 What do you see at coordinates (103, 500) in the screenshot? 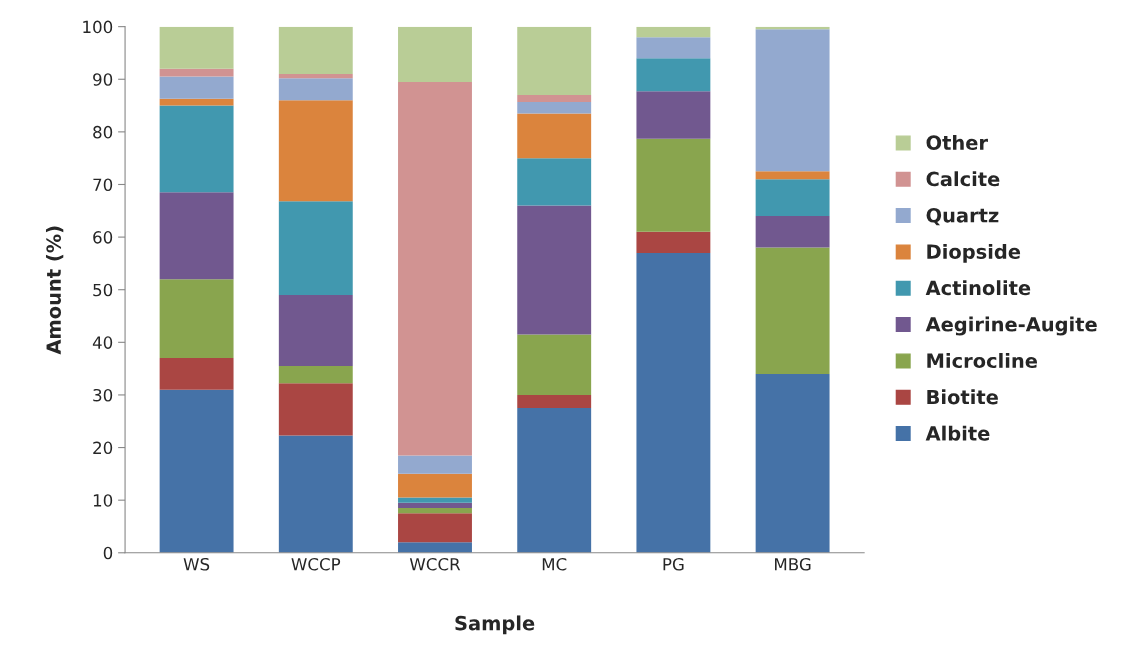
I see `y-tick-label: 10` at bounding box center [103, 500].